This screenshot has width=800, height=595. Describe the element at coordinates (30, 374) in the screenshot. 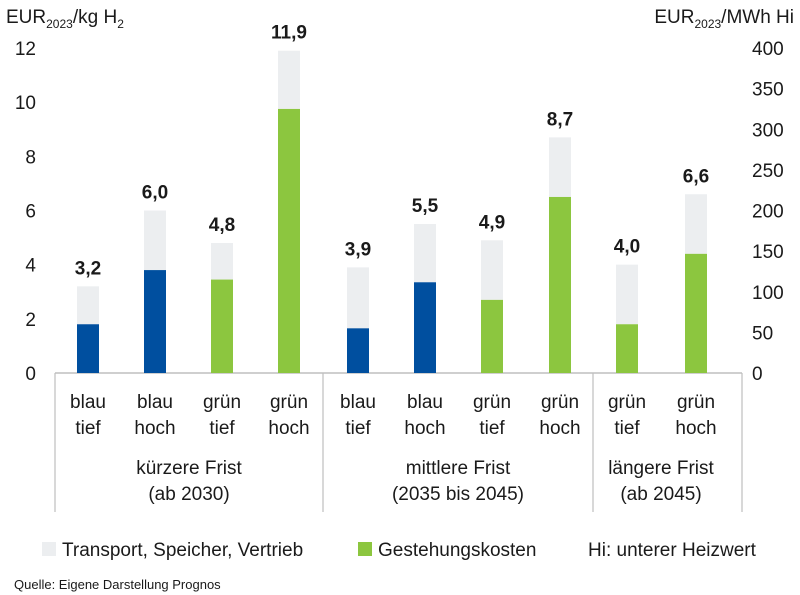

I see `y-left-tick-label: 0` at that location.